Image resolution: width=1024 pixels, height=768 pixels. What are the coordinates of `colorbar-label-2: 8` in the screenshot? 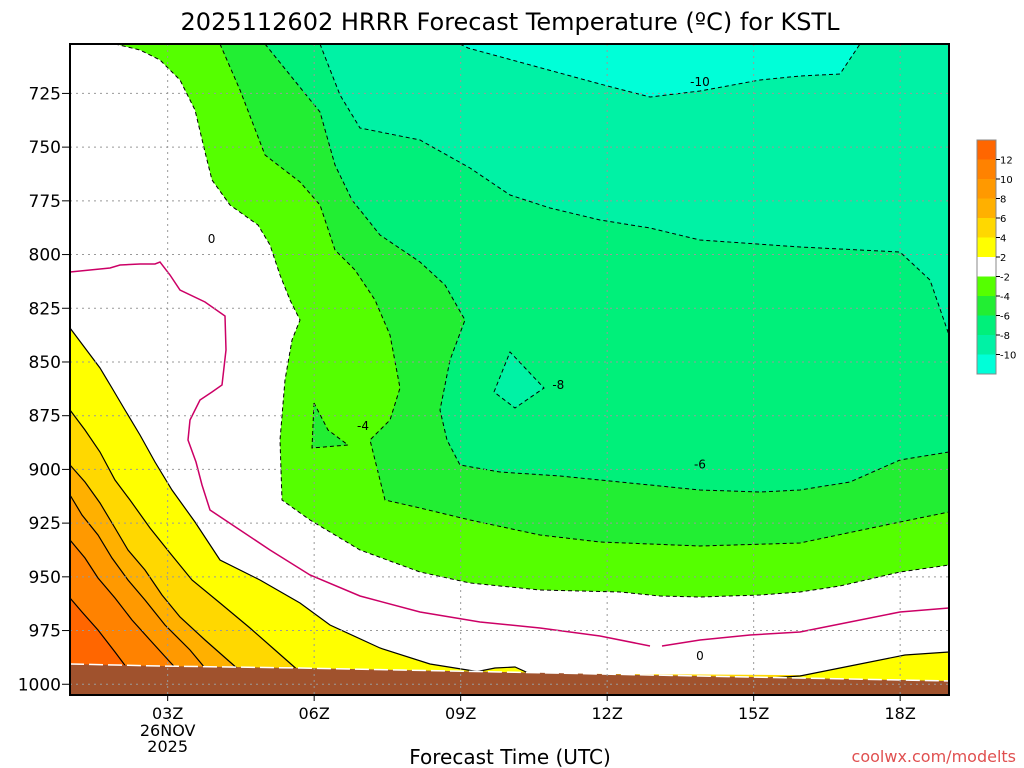 It's located at (1003, 200).